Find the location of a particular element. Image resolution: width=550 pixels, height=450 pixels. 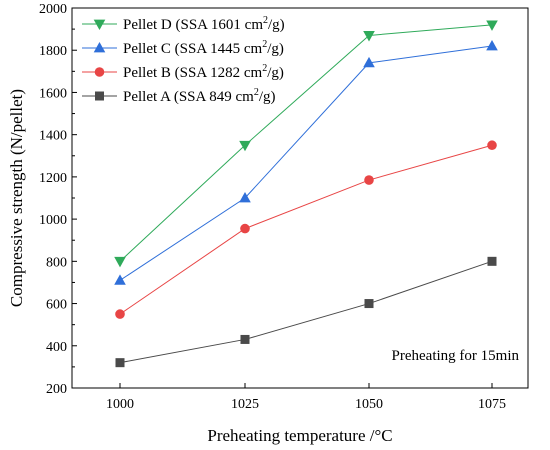

y-axis-label: Compressive strength (N/pellet) is located at coordinates (16, 198).